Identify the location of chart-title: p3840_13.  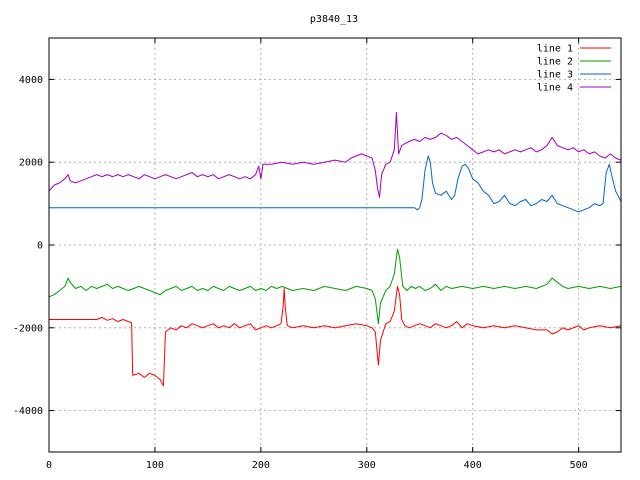
(334, 19).